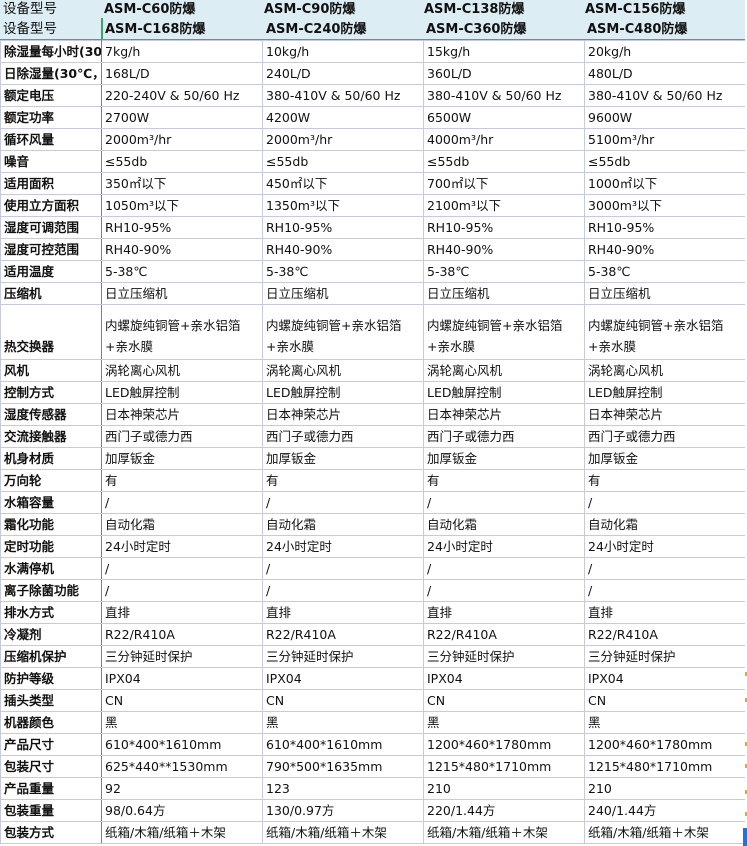 Image resolution: width=747 pixels, height=846 pixels. Describe the element at coordinates (182, 205) in the screenshot. I see `spec-value: 1050m³以下` at that location.